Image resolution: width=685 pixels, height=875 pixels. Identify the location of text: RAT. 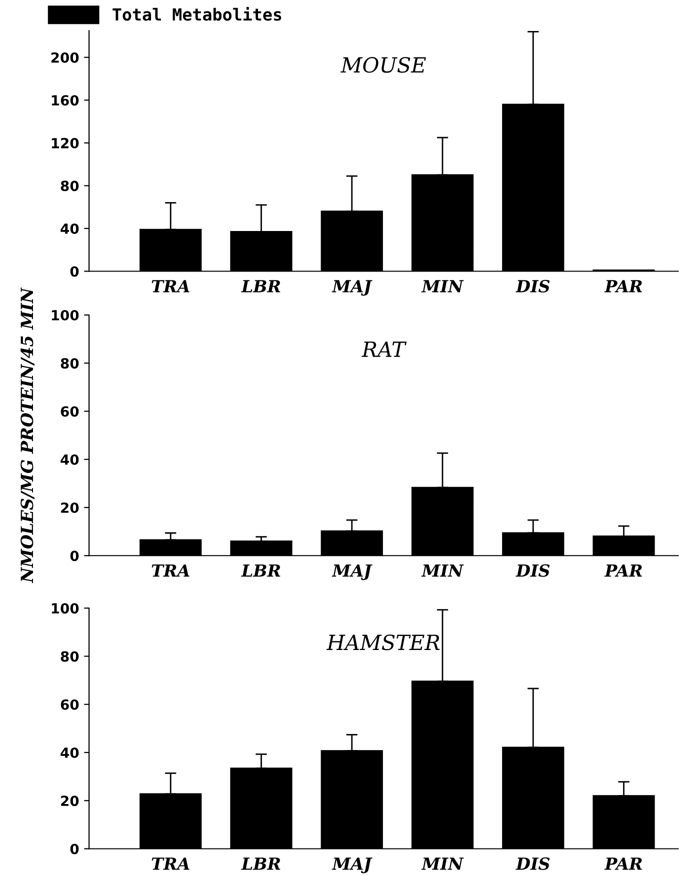
(384, 349).